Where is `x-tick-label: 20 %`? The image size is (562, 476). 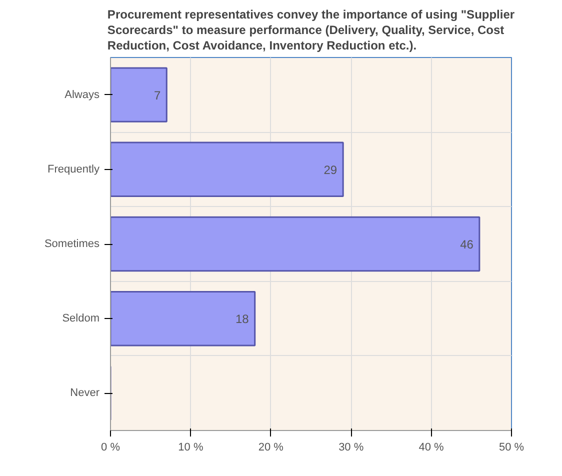
x-tick-label: 20 % is located at coordinates (271, 448).